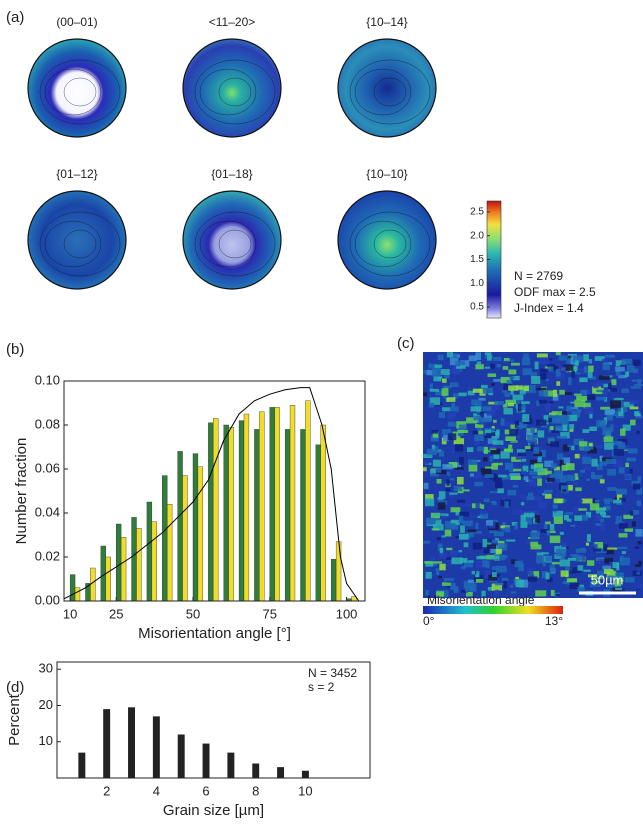 Image resolution: width=643 pixels, height=833 pixels. Describe the element at coordinates (193, 613) in the screenshot. I see `x-tick-label: 50` at that location.